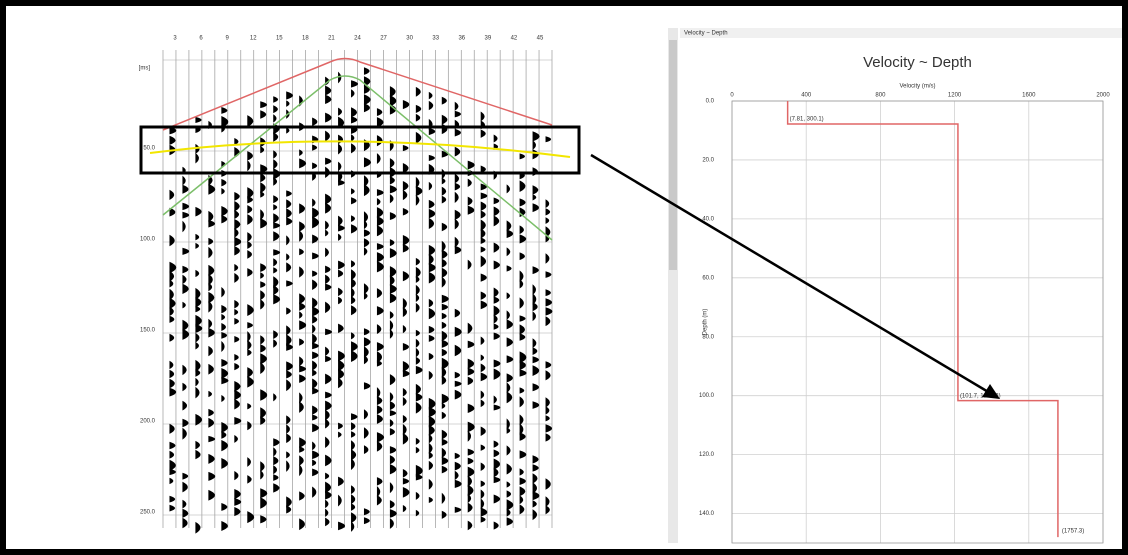 This screenshot has width=1128, height=555. I want to click on picked-horizon, so click(360, 149).